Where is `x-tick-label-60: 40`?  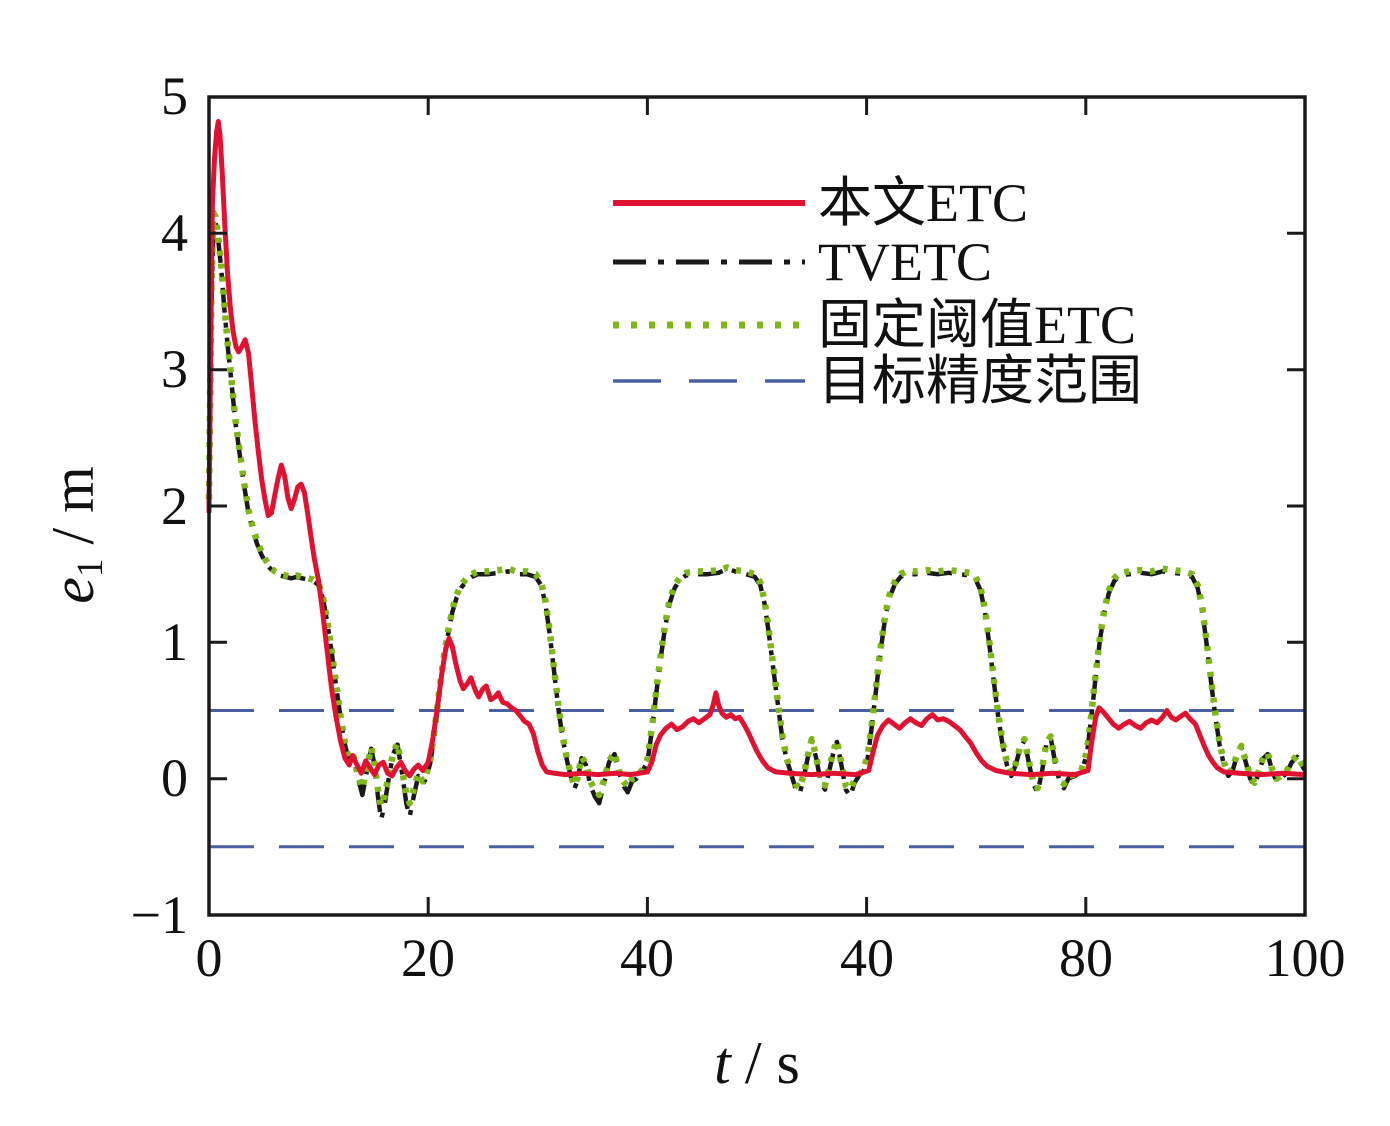 x-tick-label-60: 40 is located at coordinates (867, 958).